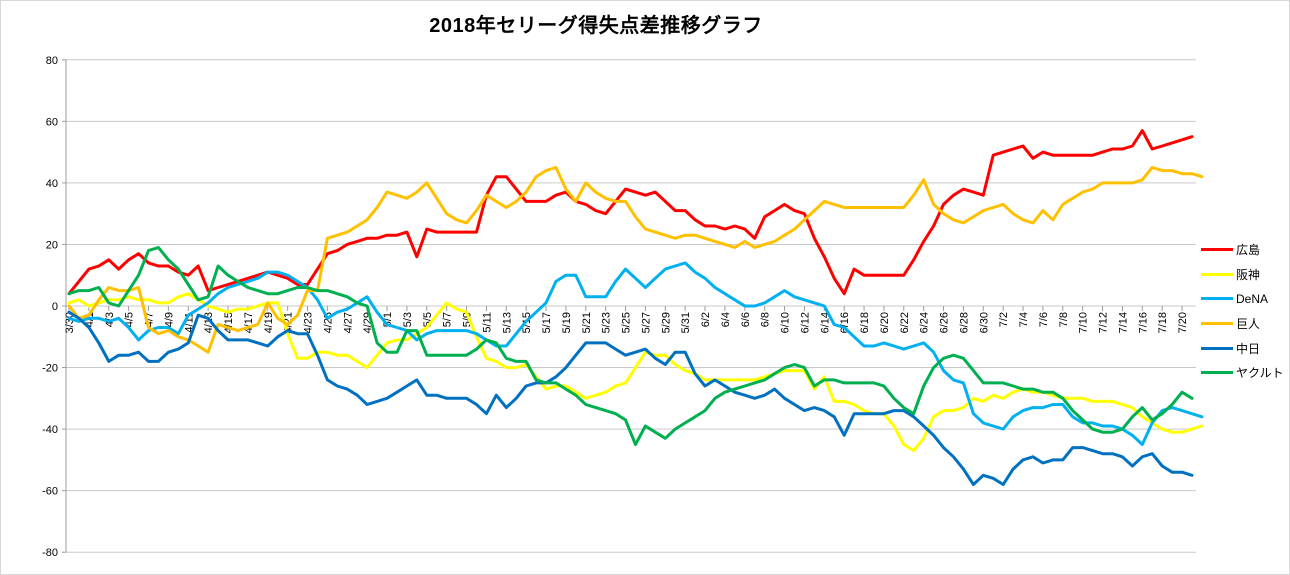 This screenshot has width=1290, height=575. I want to click on legend-label: 巨人, so click(1248, 323).